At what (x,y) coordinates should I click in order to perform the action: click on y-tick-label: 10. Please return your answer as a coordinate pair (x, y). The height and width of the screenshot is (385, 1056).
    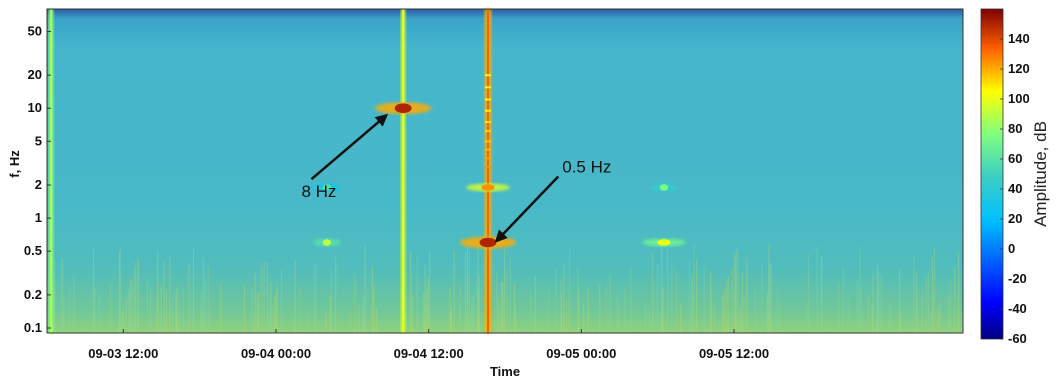
    Looking at the image, I should click on (35, 107).